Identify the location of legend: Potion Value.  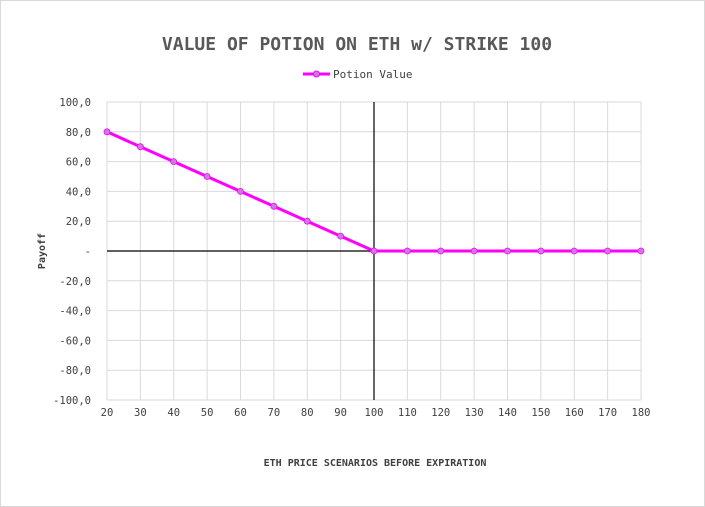
(357, 74).